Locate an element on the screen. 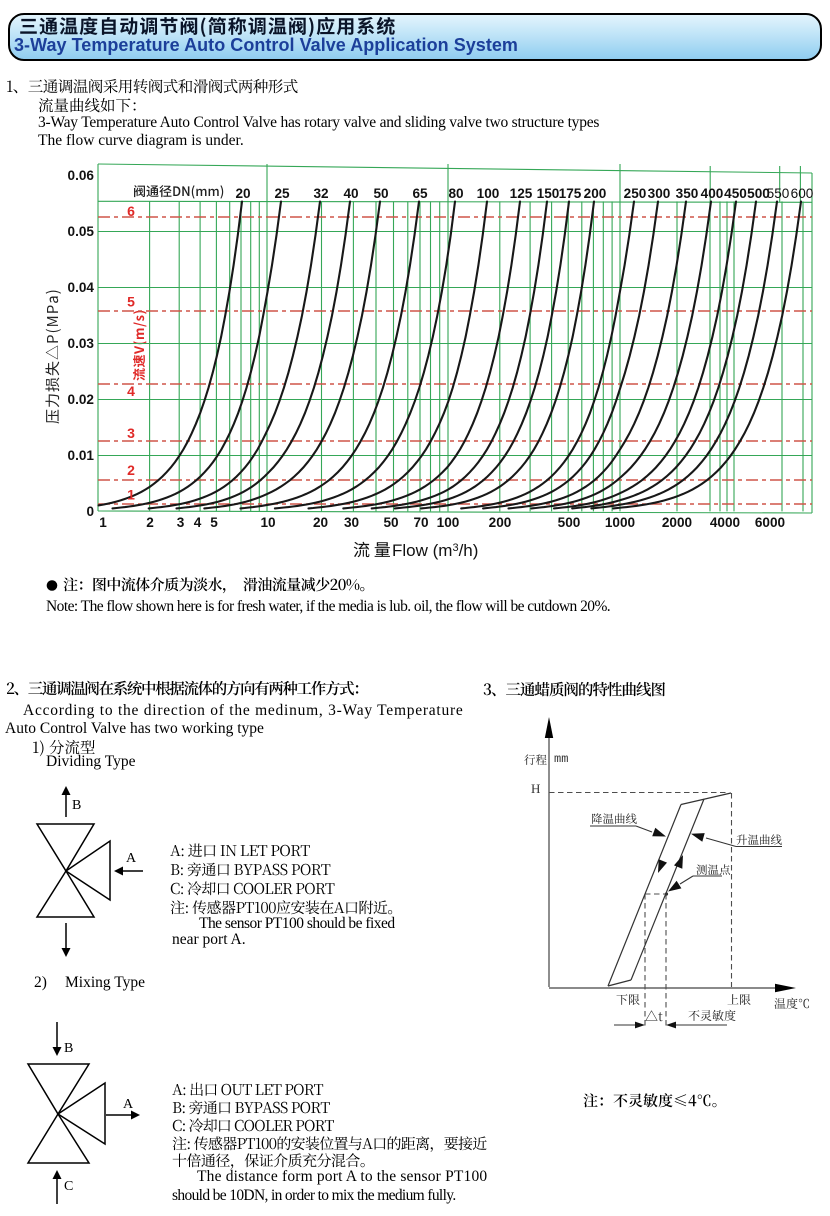 The height and width of the screenshot is (1216, 830). svg-text: 0.06 is located at coordinates (81, 175).